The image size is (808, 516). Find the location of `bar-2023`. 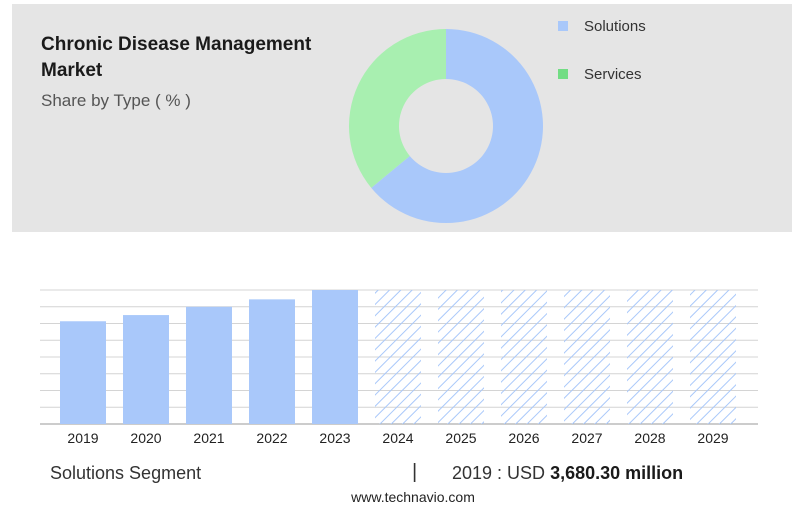

bar-2023 is located at coordinates (335, 357).